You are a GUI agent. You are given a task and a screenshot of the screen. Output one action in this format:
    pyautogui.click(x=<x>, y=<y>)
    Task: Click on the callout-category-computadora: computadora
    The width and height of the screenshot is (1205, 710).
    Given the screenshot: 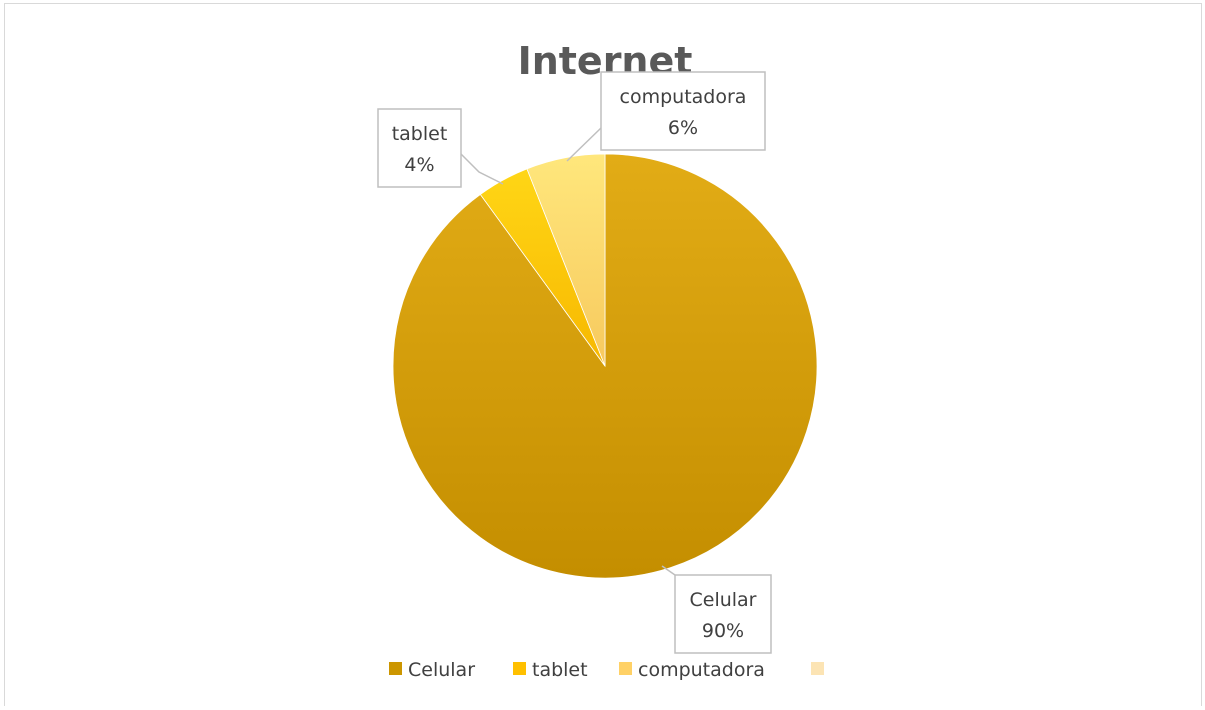 What is the action you would take?
    pyautogui.click(x=683, y=97)
    